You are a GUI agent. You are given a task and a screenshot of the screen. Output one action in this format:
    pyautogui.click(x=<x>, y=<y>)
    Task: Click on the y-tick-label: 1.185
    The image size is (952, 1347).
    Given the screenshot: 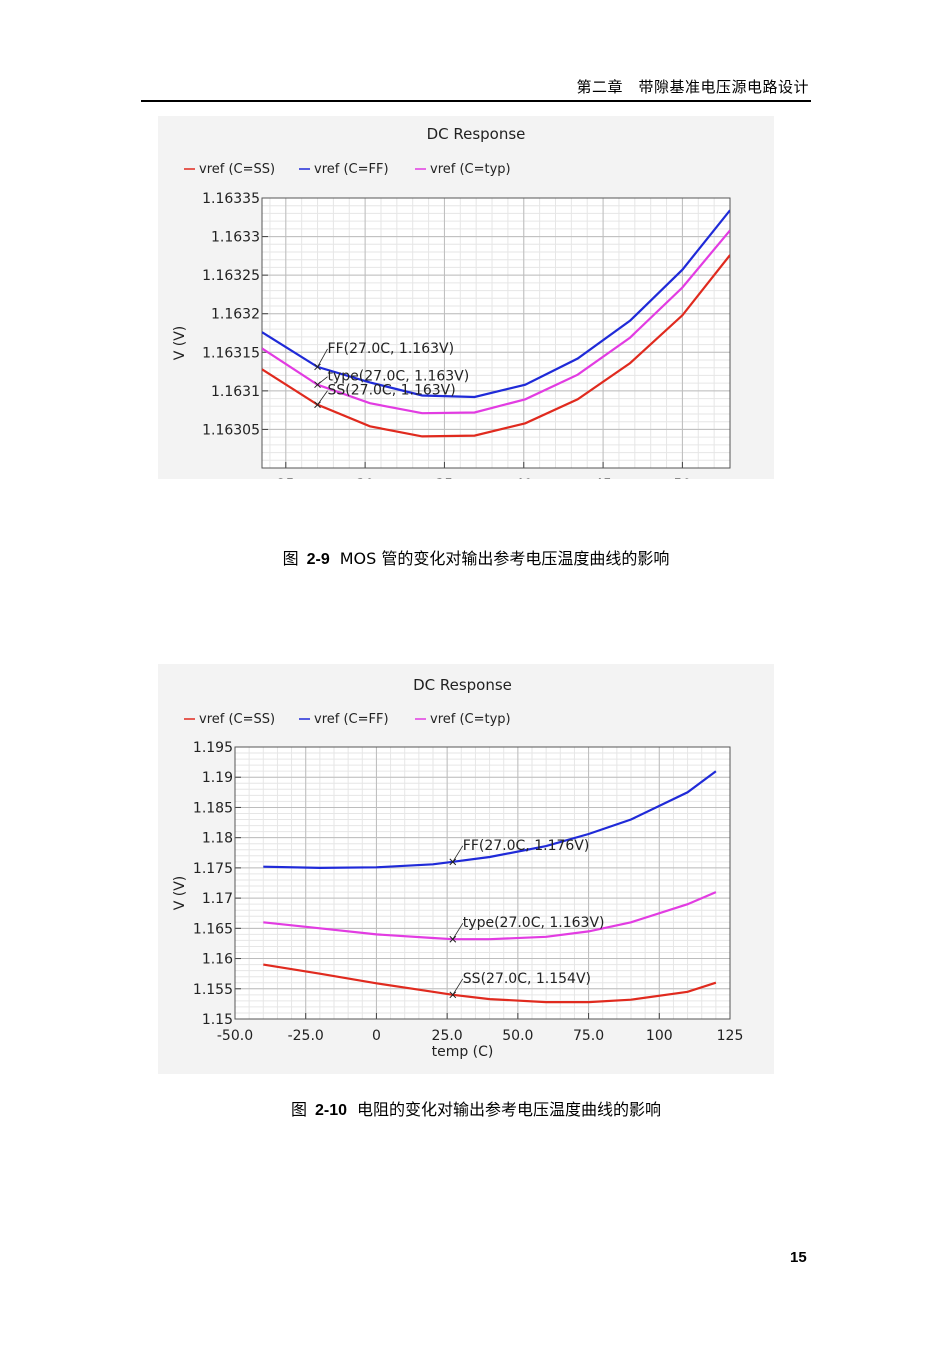 What is the action you would take?
    pyautogui.click(x=213, y=808)
    